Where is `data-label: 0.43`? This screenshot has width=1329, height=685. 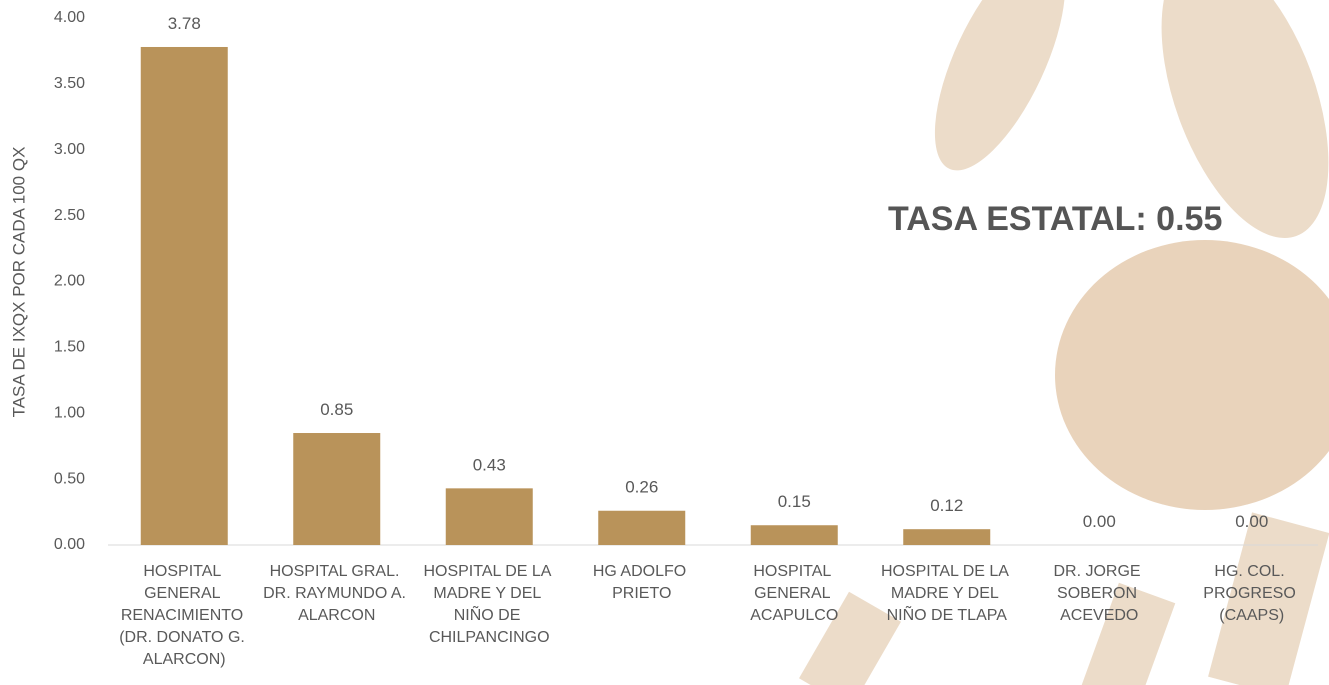 data-label: 0.43 is located at coordinates (489, 464).